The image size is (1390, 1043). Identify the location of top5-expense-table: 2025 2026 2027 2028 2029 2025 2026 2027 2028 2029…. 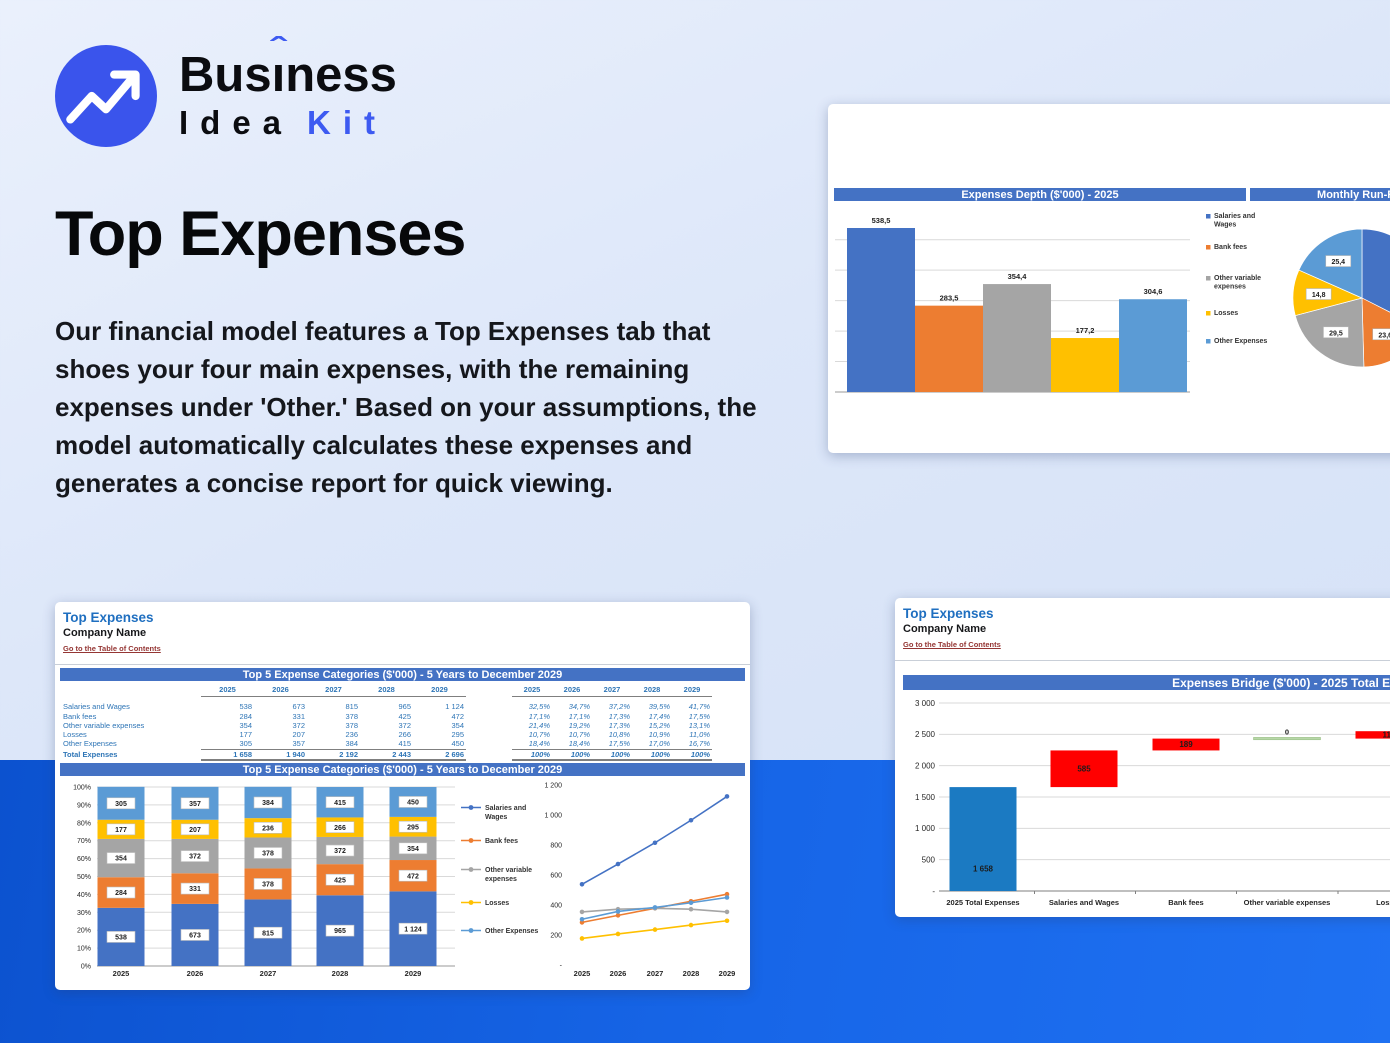
(387, 723).